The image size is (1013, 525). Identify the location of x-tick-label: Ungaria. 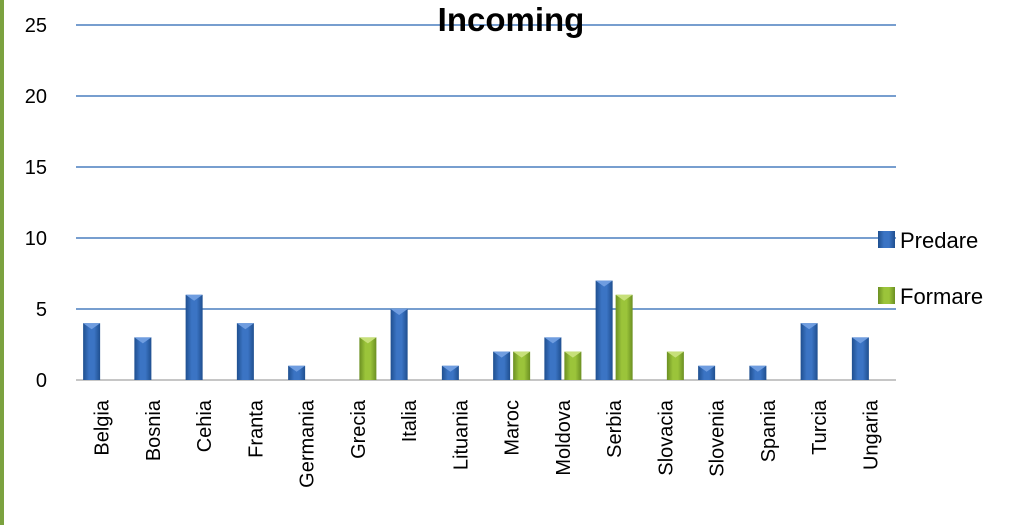
(871, 434).